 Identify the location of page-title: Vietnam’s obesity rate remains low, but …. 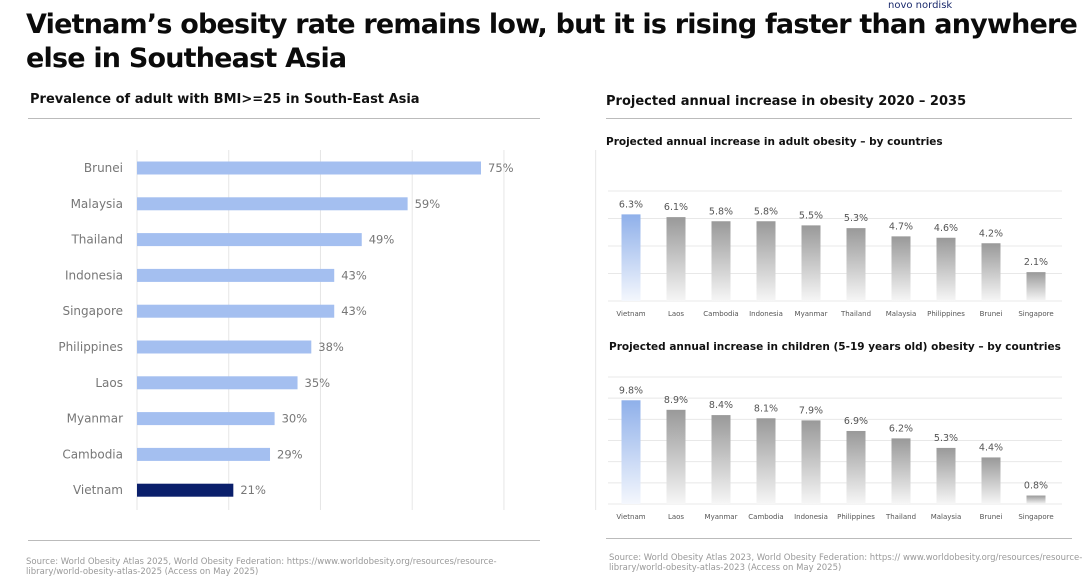
(552, 41).